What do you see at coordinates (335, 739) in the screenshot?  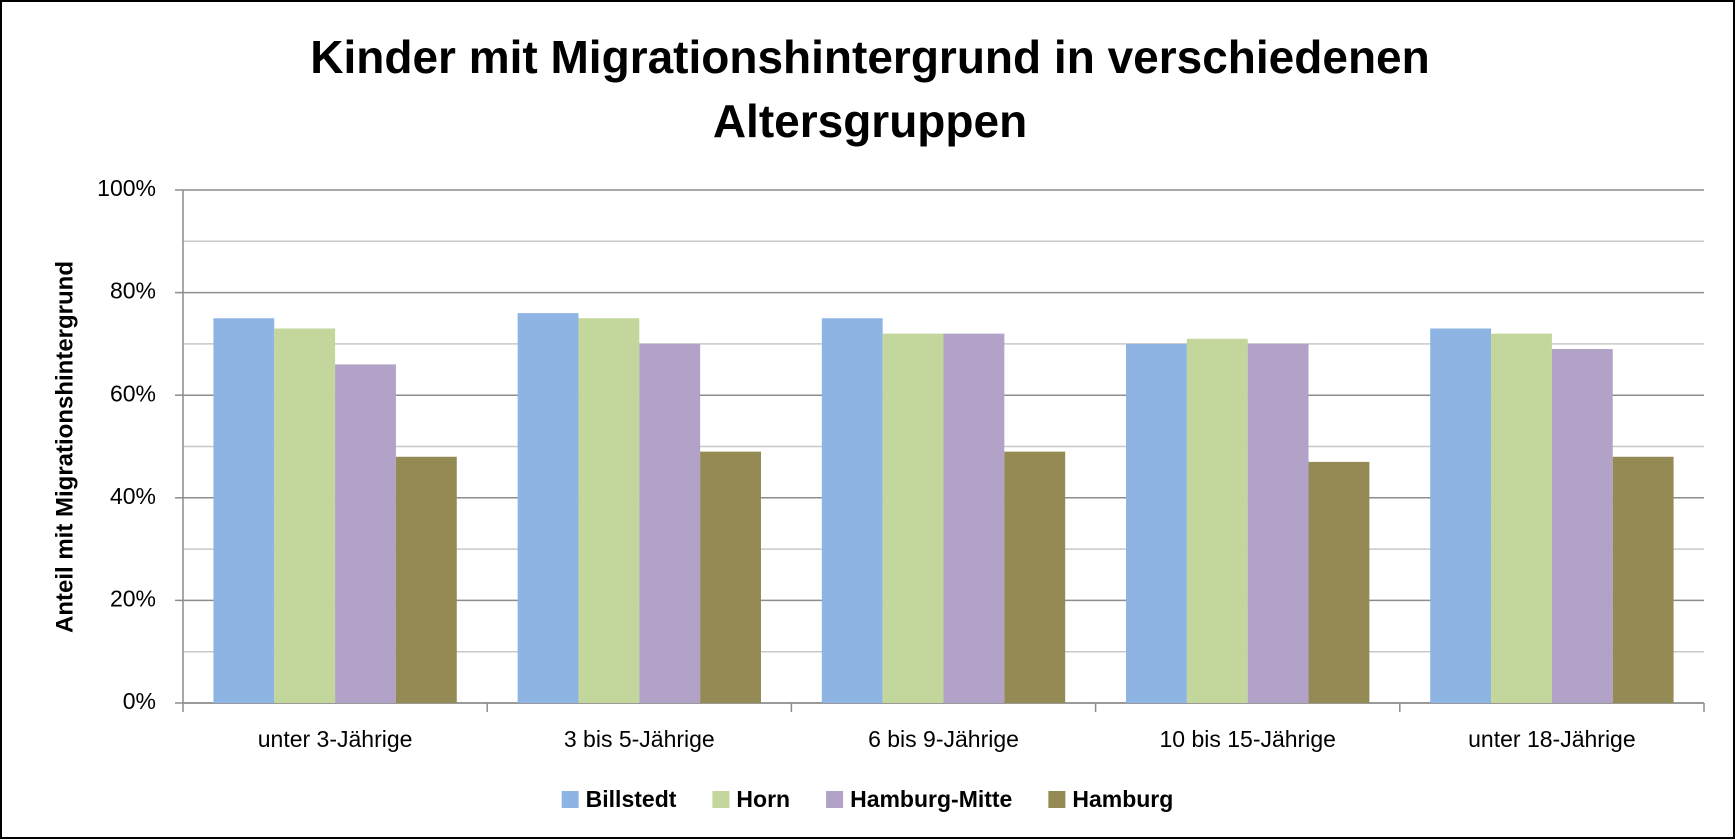 I see `x-tick-label: unter 3-Jährige` at bounding box center [335, 739].